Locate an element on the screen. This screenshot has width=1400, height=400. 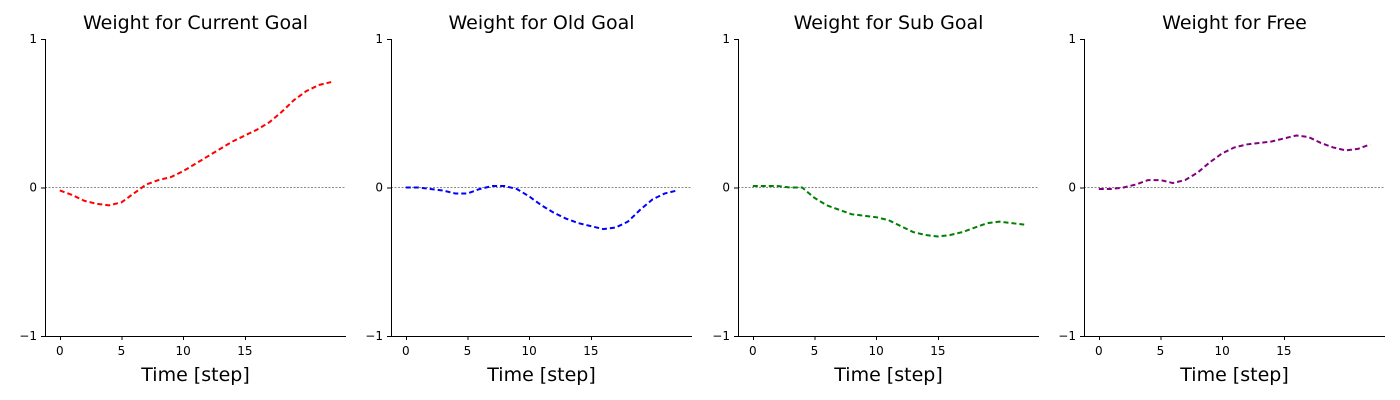
chart-title: Weight for Free is located at coordinates (1234, 23).